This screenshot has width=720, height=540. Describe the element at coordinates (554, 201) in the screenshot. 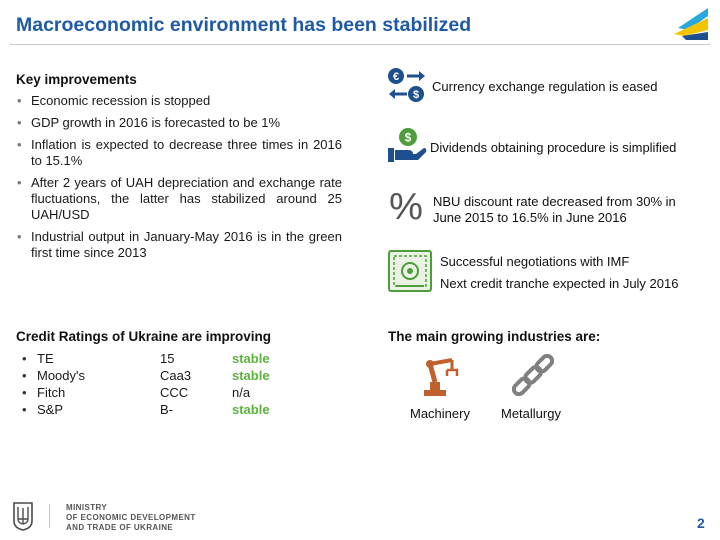

I see `nbu-rate-text-line1: NBU discount rate decreased from 30% in` at that location.